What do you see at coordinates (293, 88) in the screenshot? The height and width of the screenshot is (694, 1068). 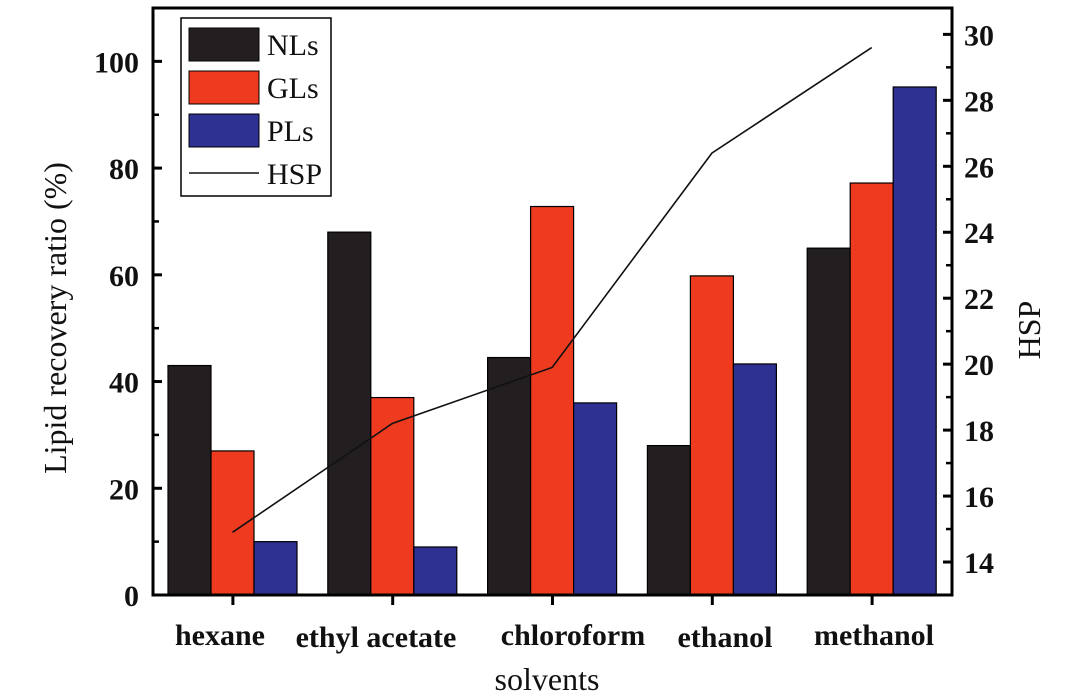 I see `legend-label-gls: GLs` at bounding box center [293, 88].